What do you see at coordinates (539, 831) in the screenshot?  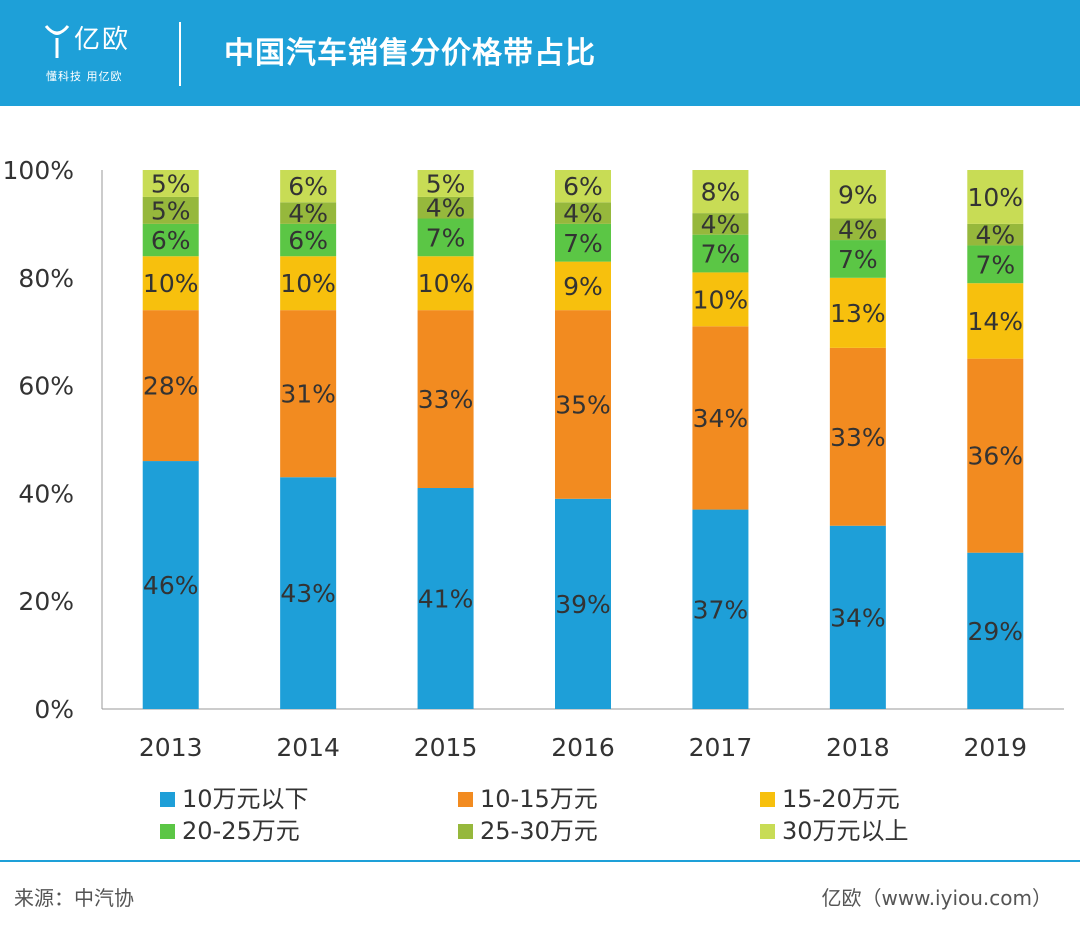 I see `legend-label: 25-30万元` at bounding box center [539, 831].